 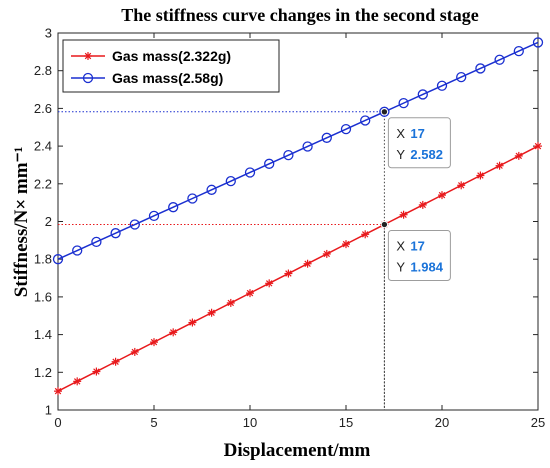 I want to click on y-tick-label: 2.8, so click(x=43, y=70).